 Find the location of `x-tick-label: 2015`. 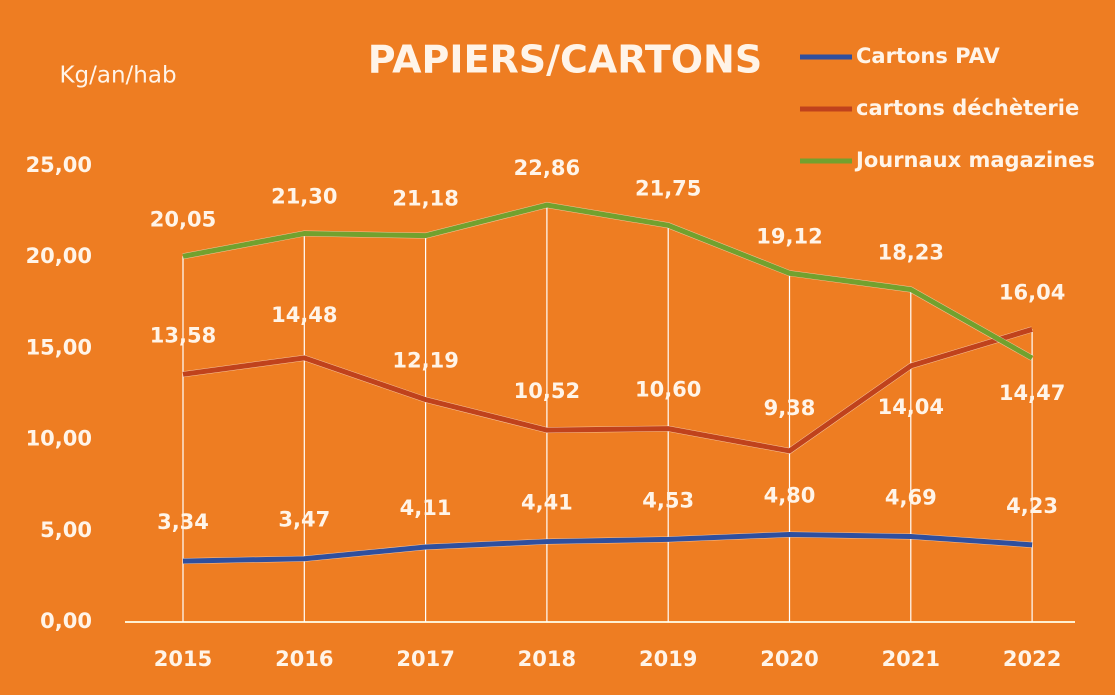

x-tick-label: 2015 is located at coordinates (183, 659).